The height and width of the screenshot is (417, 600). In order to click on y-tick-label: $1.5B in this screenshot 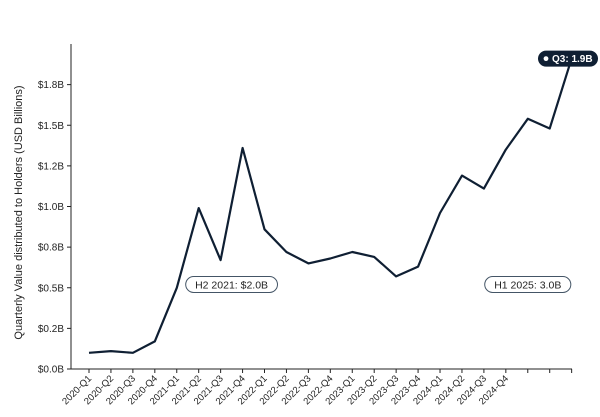, I will do `click(51, 126)`.